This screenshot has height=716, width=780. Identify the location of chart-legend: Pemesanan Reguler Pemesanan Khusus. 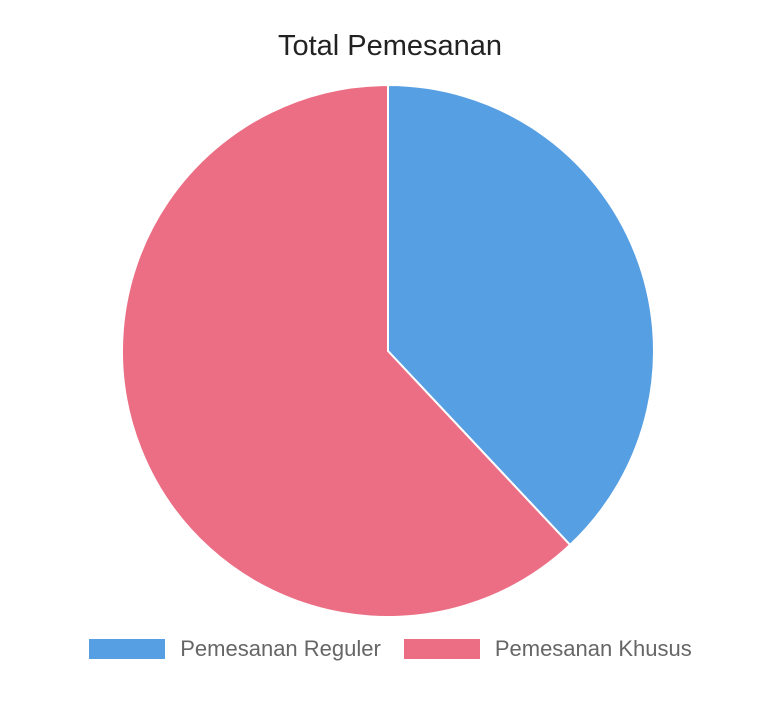
(390, 649).